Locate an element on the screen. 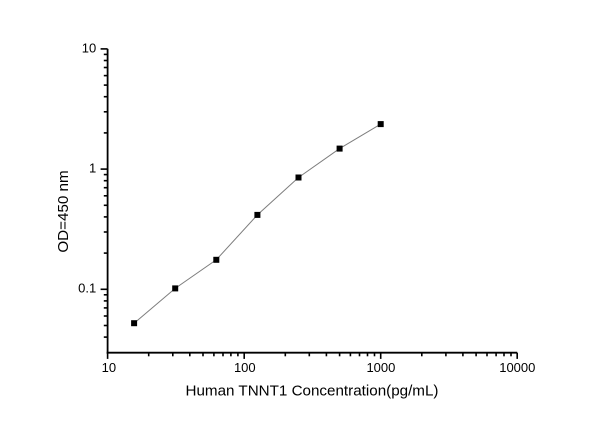 This screenshot has width=600, height=422. svg-text:Human TNNT1 Concentration(pg/m: Human TNNT1 Concentration(pg/mL) is located at coordinates (312, 391).